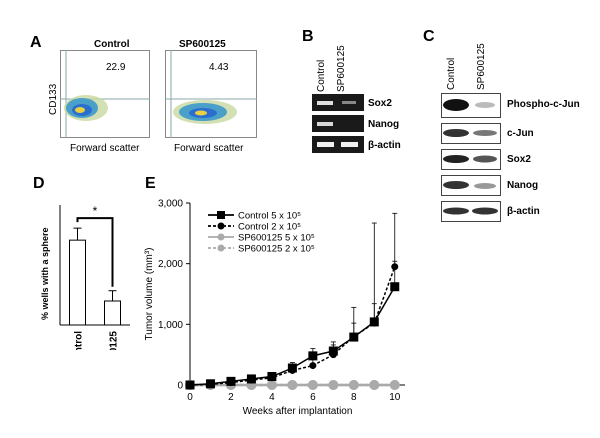 The image size is (600, 438). I want to click on plot2-percentage: 4.43, so click(219, 67).